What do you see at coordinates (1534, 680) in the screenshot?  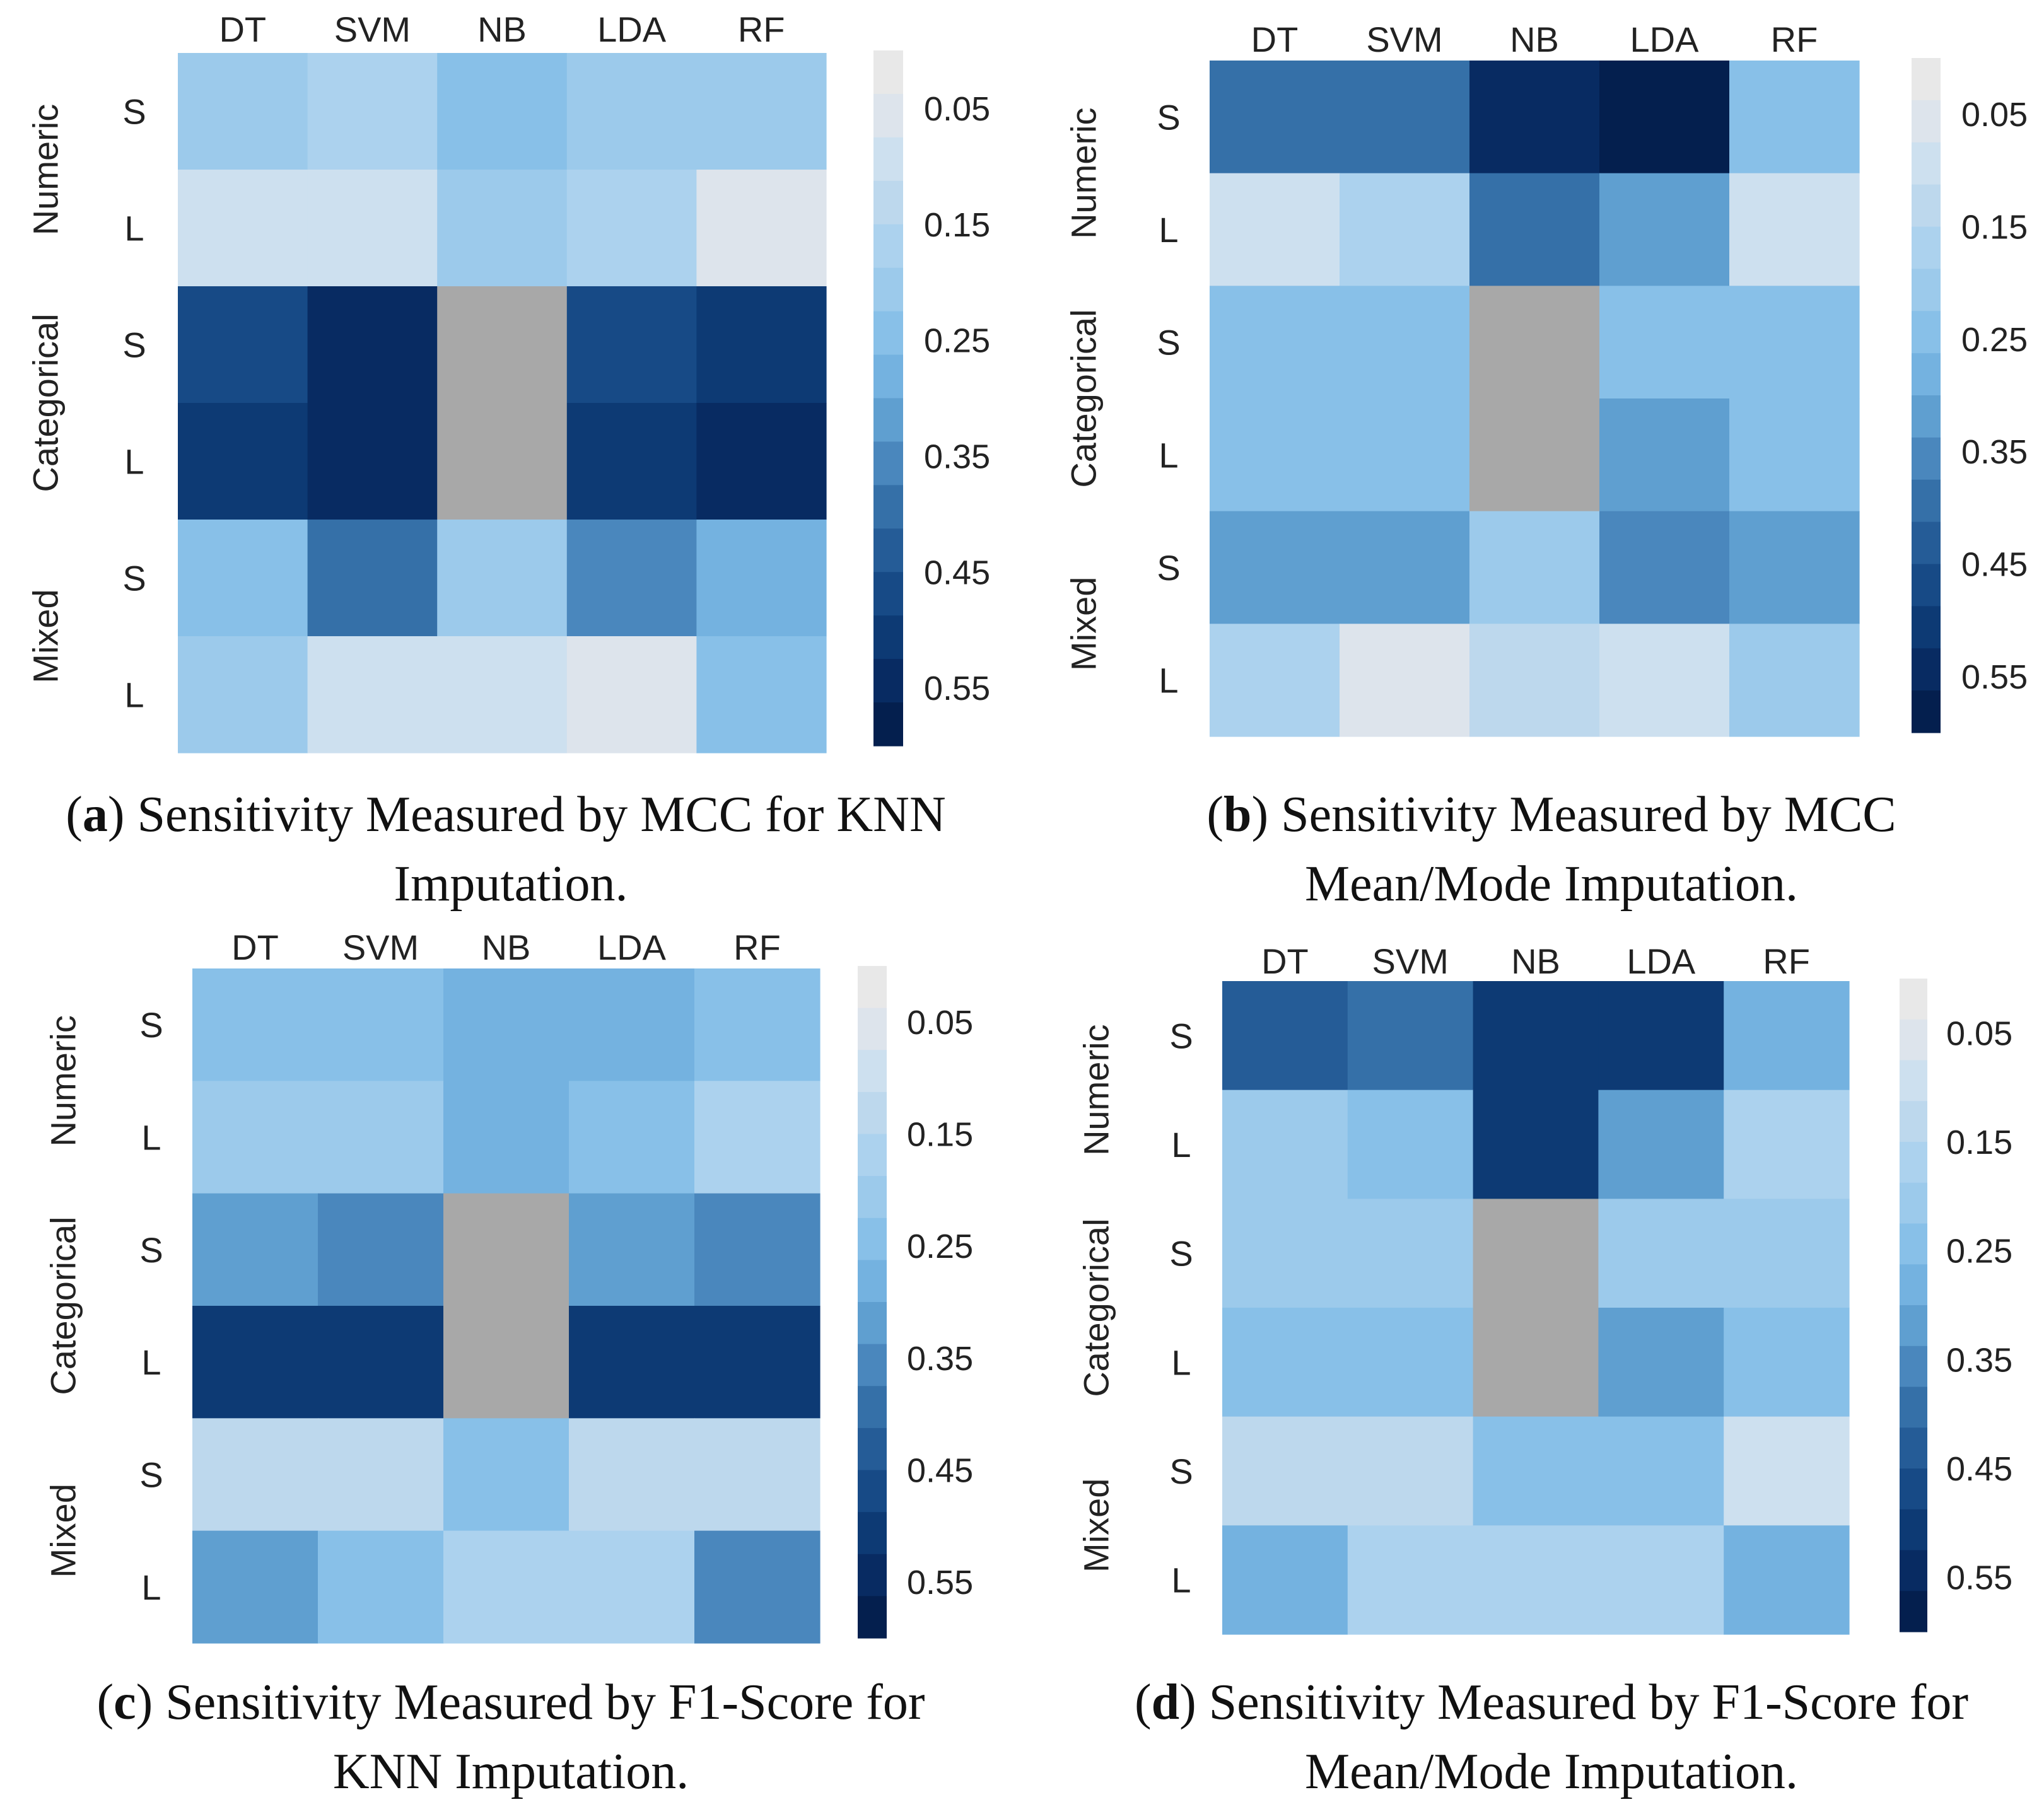 I see `heatmap-cell-b-r5-c2` at bounding box center [1534, 680].